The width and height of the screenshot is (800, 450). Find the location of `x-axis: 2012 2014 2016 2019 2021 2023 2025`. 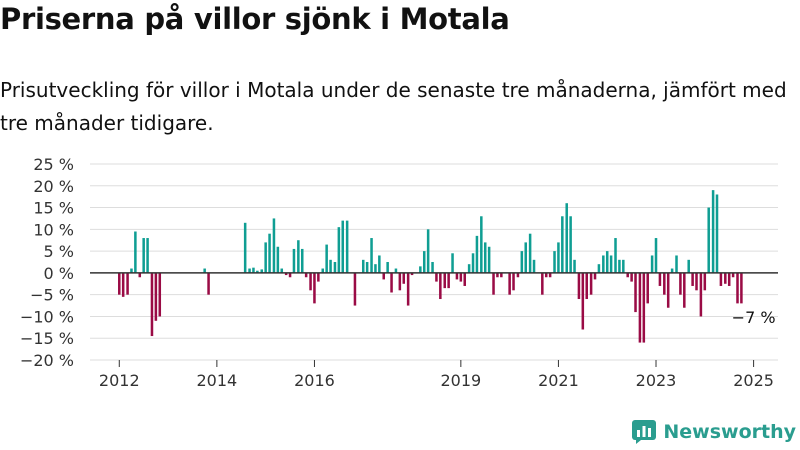

x-axis: 2012 2014 2016 2019 2021 2023 2025 is located at coordinates (436, 375).